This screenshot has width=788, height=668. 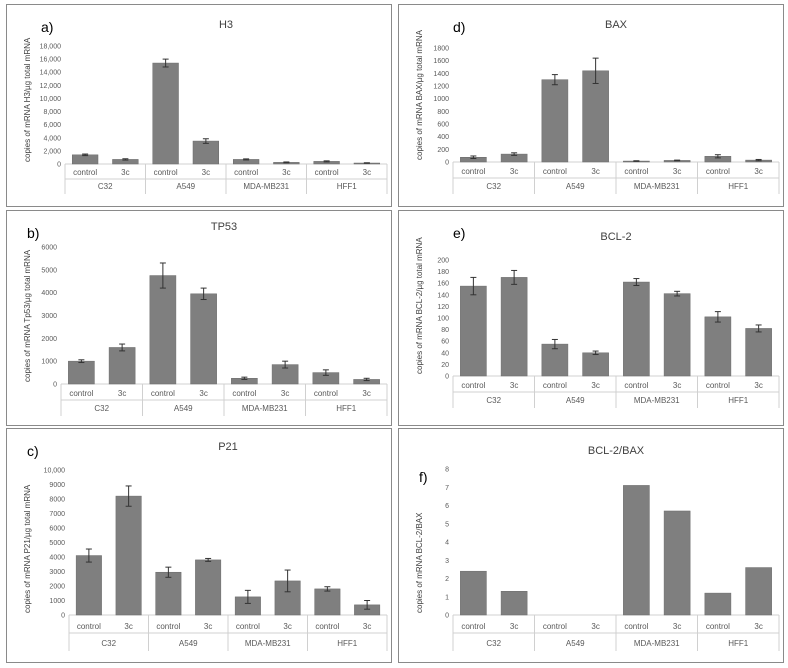 What do you see at coordinates (51, 73) in the screenshot?
I see `y-tick-label: 14,000` at bounding box center [51, 73].